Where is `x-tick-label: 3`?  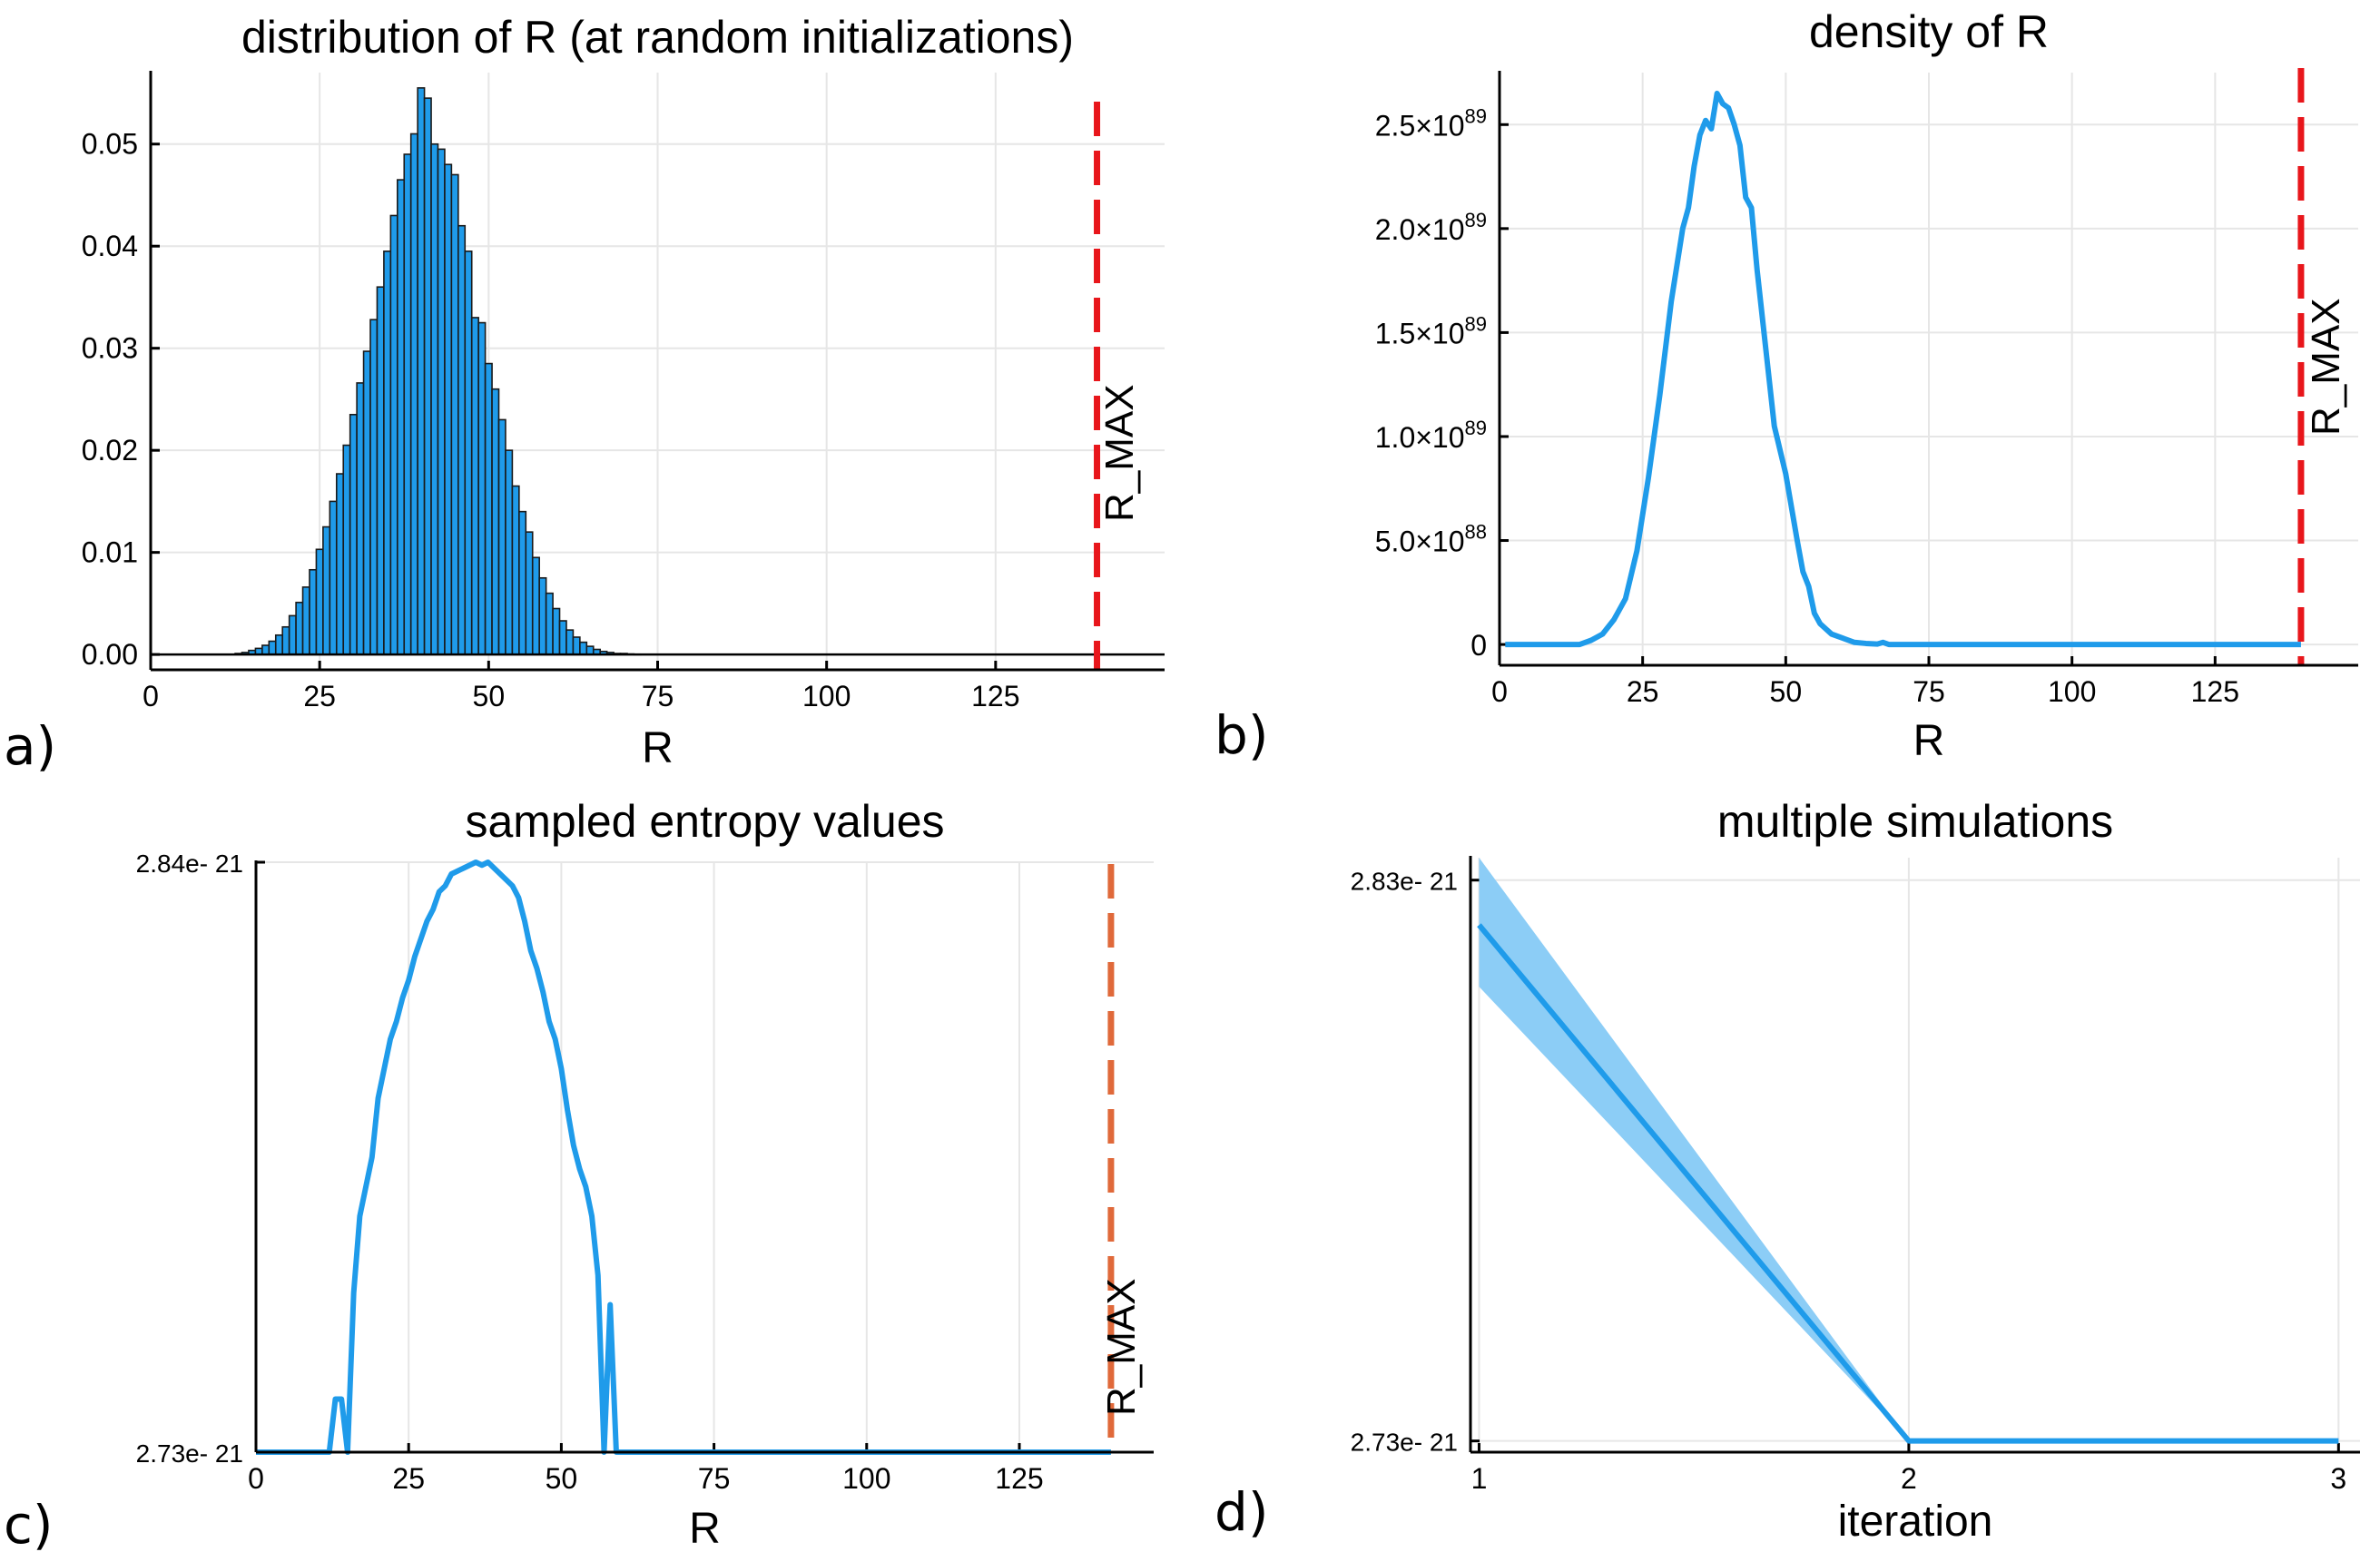
x-tick-label: 3 is located at coordinates (2338, 1478).